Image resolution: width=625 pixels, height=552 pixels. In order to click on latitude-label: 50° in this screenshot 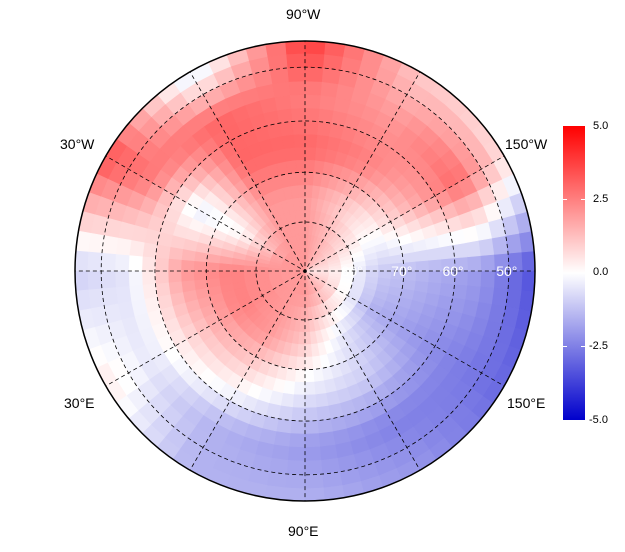, I will do `click(506, 271)`.